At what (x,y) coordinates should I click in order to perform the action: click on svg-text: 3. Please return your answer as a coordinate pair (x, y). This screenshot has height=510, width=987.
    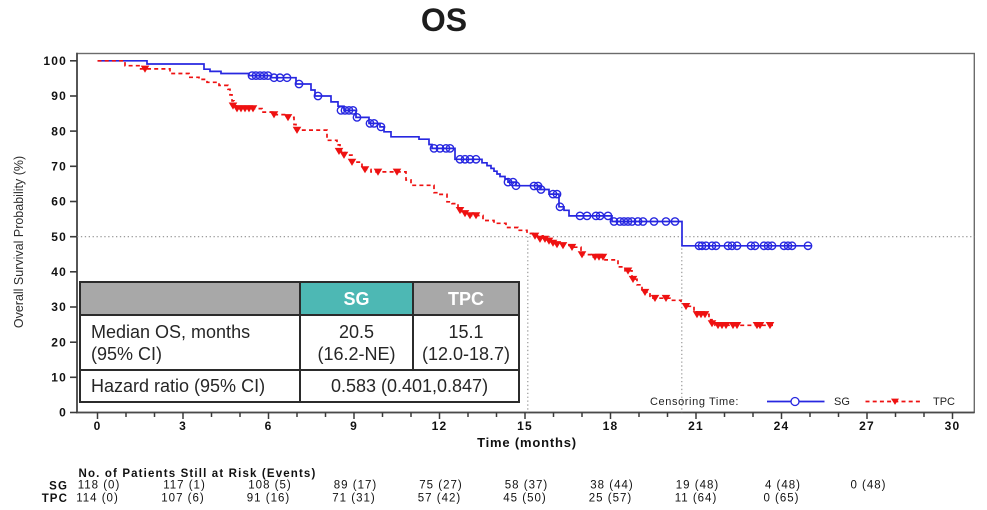
    Looking at the image, I should click on (183, 426).